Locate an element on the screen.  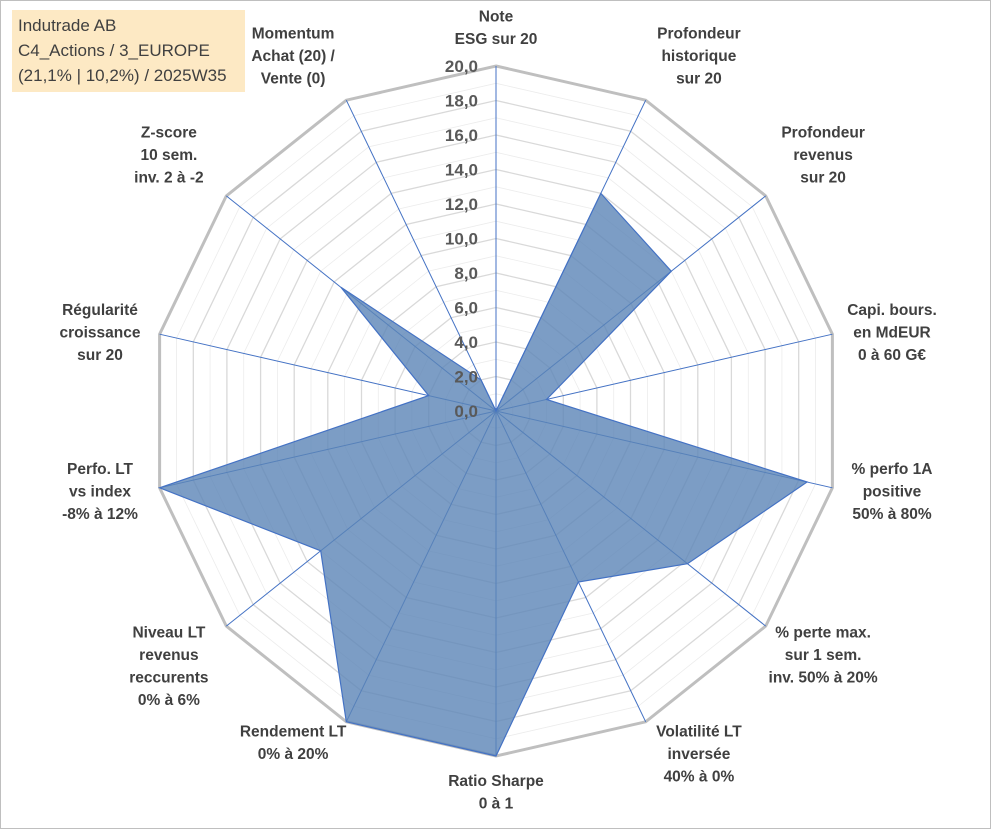
tick-label: 6,0 is located at coordinates (466, 308).